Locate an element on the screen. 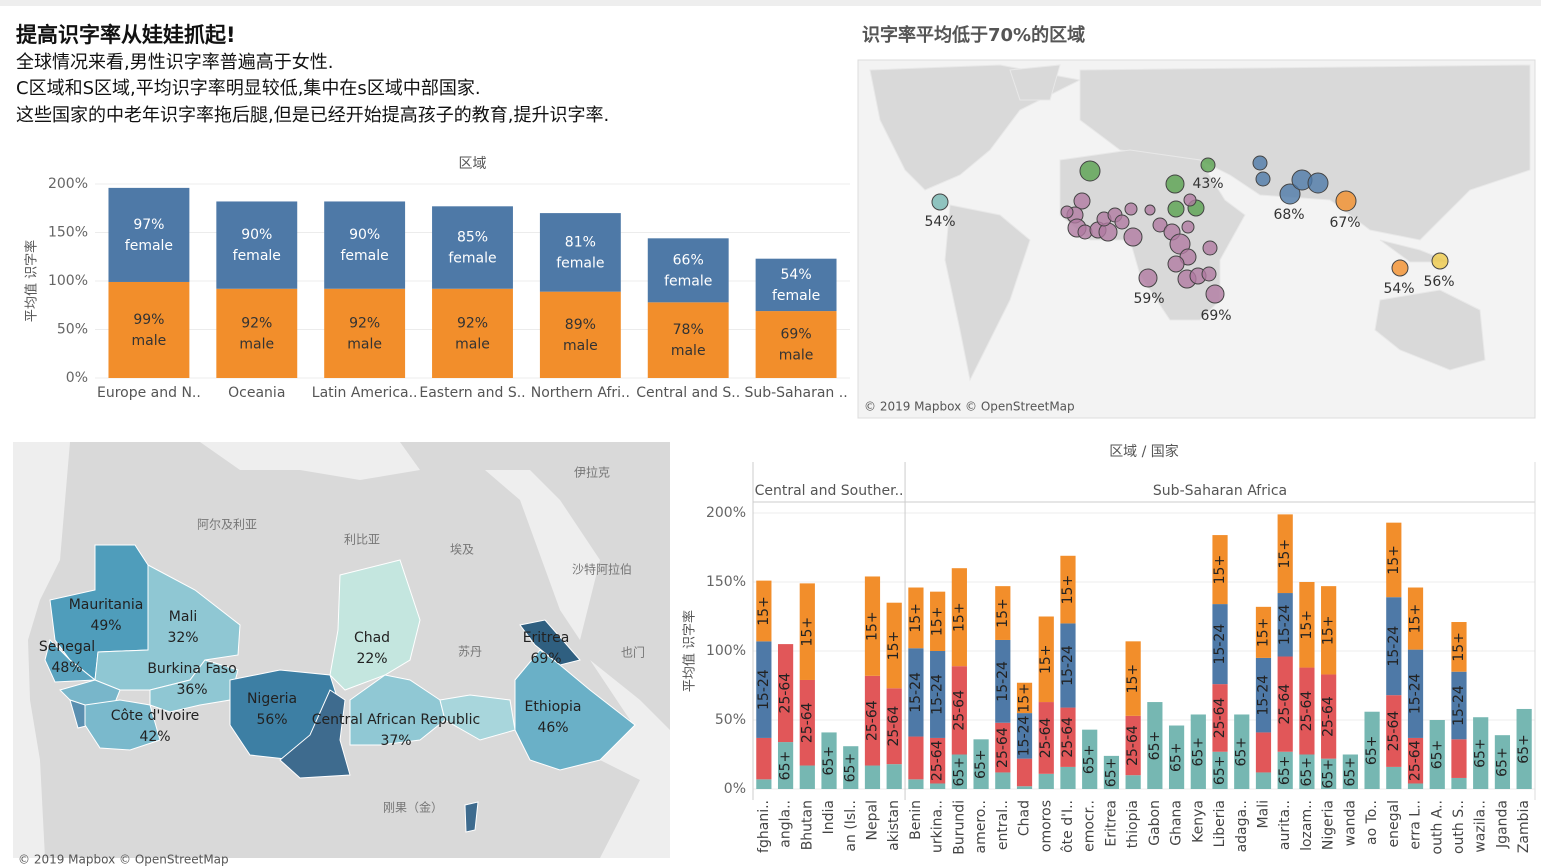 The width and height of the screenshot is (1541, 868). x-tick-label: outh S.. is located at coordinates (1459, 827).